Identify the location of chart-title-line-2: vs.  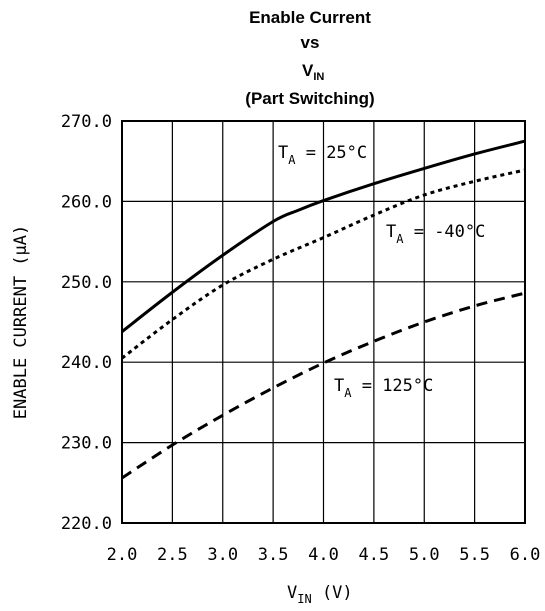
(310, 42).